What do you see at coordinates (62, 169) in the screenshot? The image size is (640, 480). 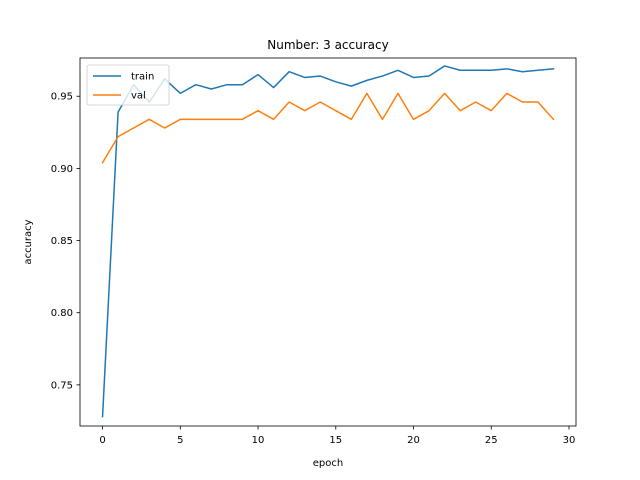 I see `y-tick-label: 0.90` at bounding box center [62, 169].